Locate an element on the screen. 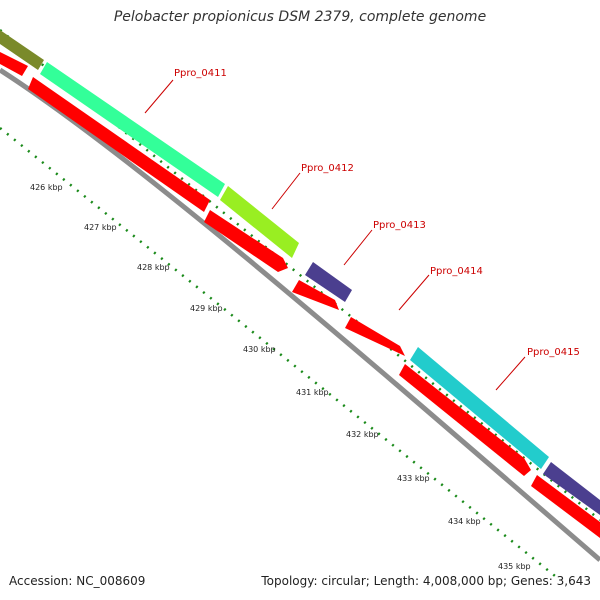 The height and width of the screenshot is (600, 600). gene-block-ppro0411 is located at coordinates (132, 129).